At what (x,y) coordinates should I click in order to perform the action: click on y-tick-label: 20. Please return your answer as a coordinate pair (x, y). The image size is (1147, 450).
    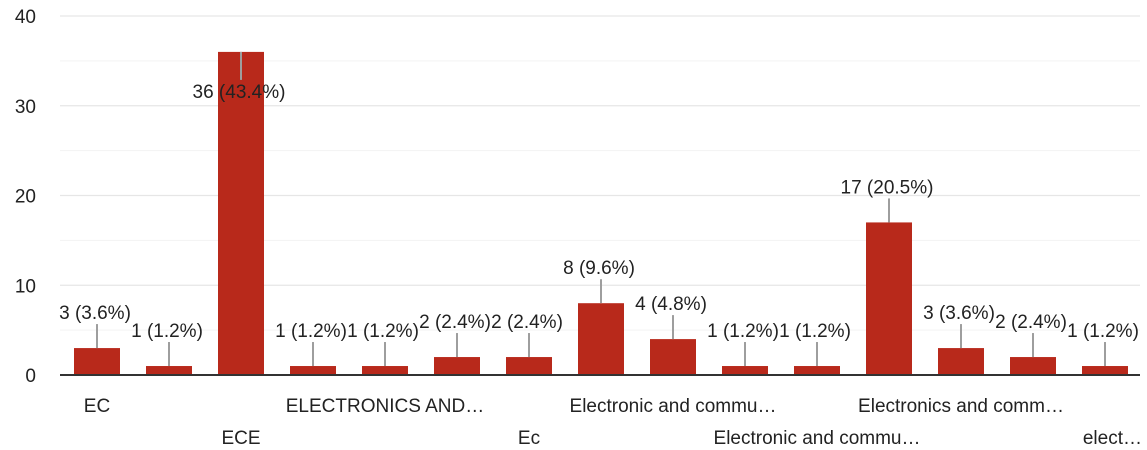
    Looking at the image, I should click on (25, 197).